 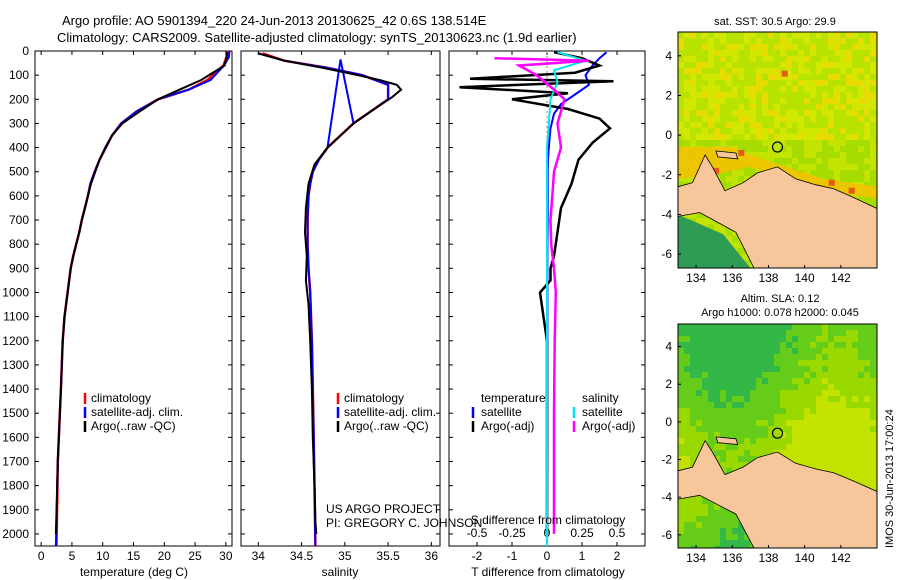 I want to click on x-tick-label: 20, so click(x=165, y=556).